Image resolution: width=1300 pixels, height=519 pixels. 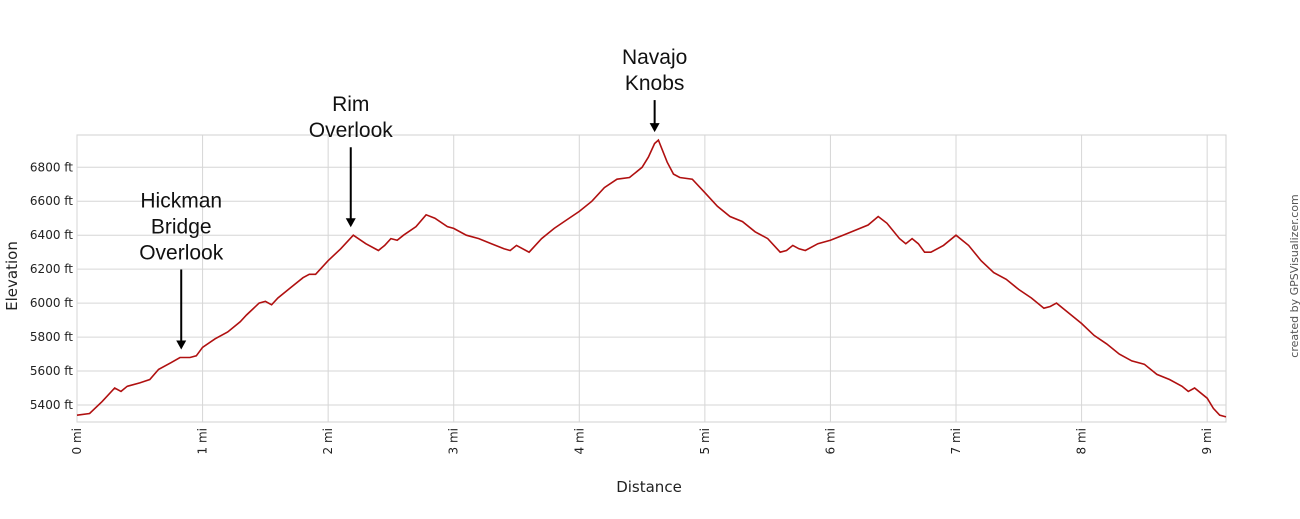 I want to click on y-tick-label: 5600 ft, so click(x=51, y=371).